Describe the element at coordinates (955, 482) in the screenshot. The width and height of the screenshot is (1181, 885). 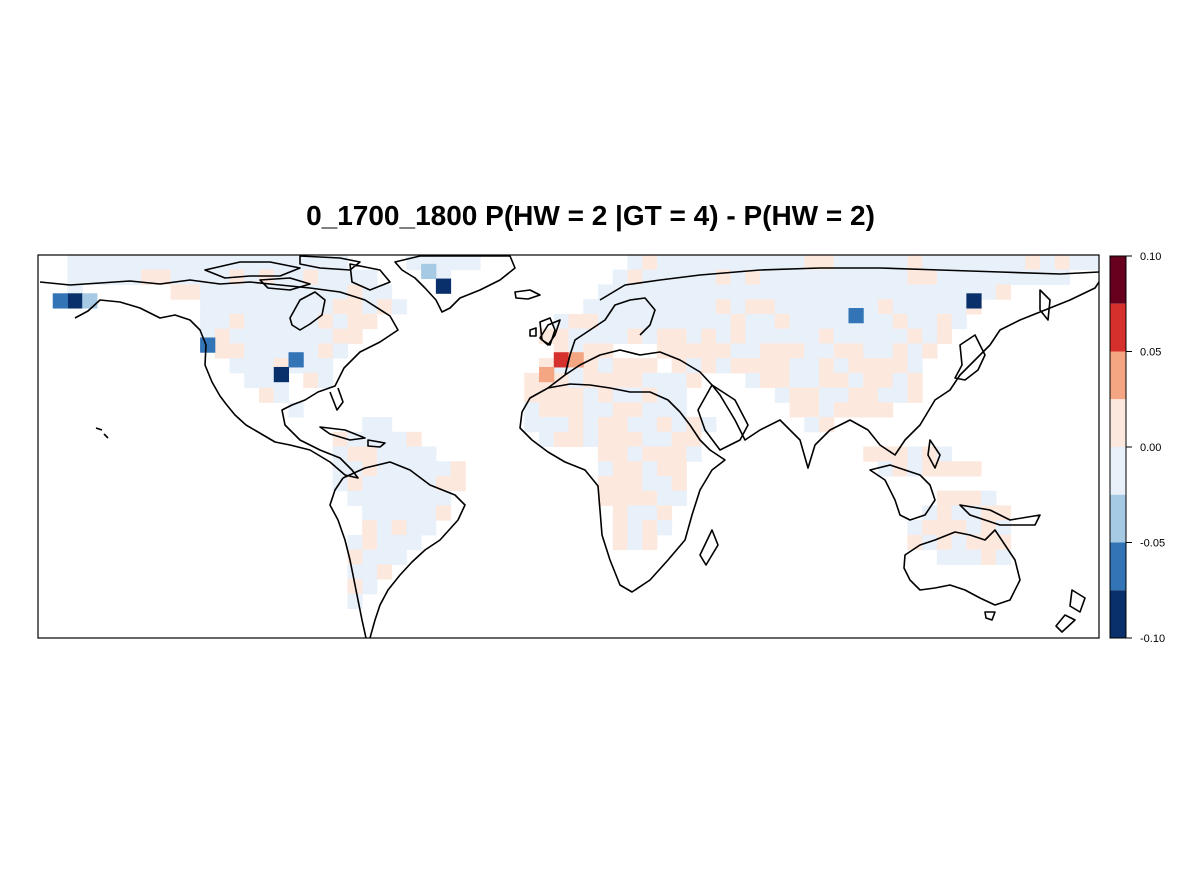
I see `coastline-southeast-asia` at that location.